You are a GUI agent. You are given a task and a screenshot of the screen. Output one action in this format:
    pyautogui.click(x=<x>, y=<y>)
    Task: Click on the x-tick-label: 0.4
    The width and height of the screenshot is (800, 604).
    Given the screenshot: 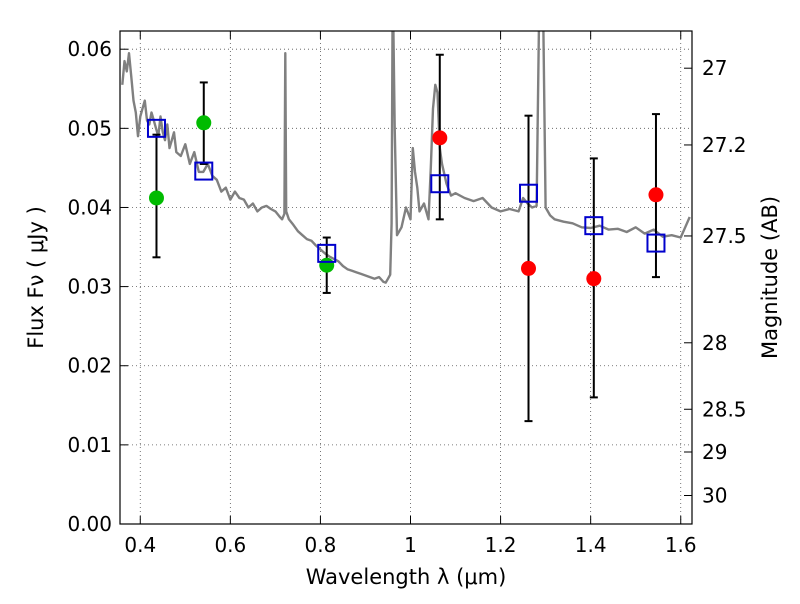 What is the action you would take?
    pyautogui.click(x=140, y=545)
    